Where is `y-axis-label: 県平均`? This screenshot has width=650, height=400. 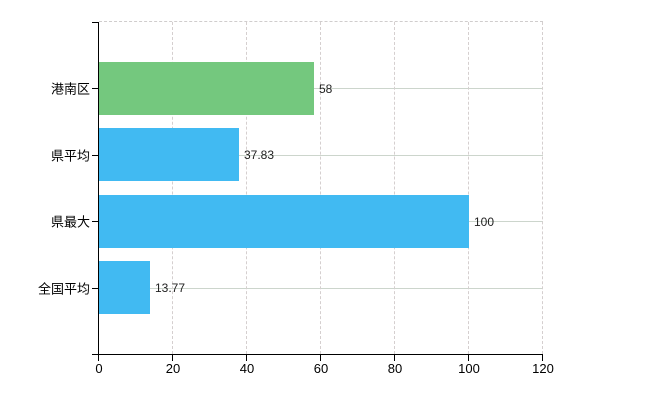 y-axis-label: 県平均 is located at coordinates (70, 156).